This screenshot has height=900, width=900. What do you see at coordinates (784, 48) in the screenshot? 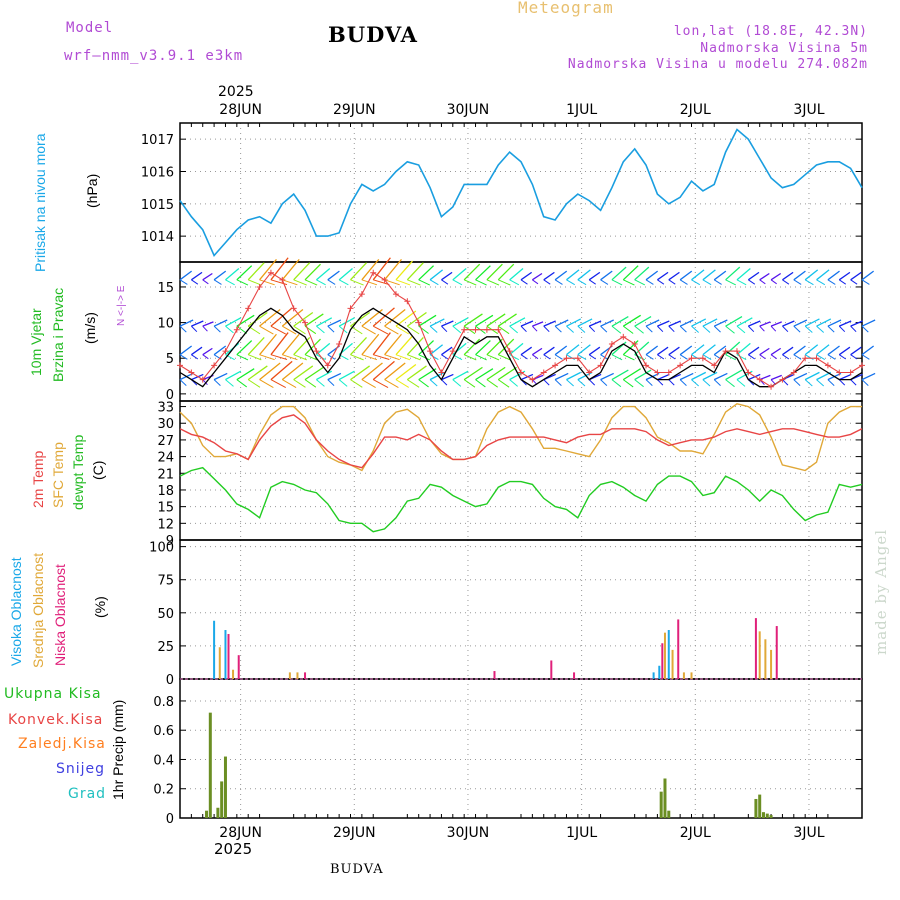
I see `elevation-label: Nadmorska Visina 5m` at bounding box center [784, 48].